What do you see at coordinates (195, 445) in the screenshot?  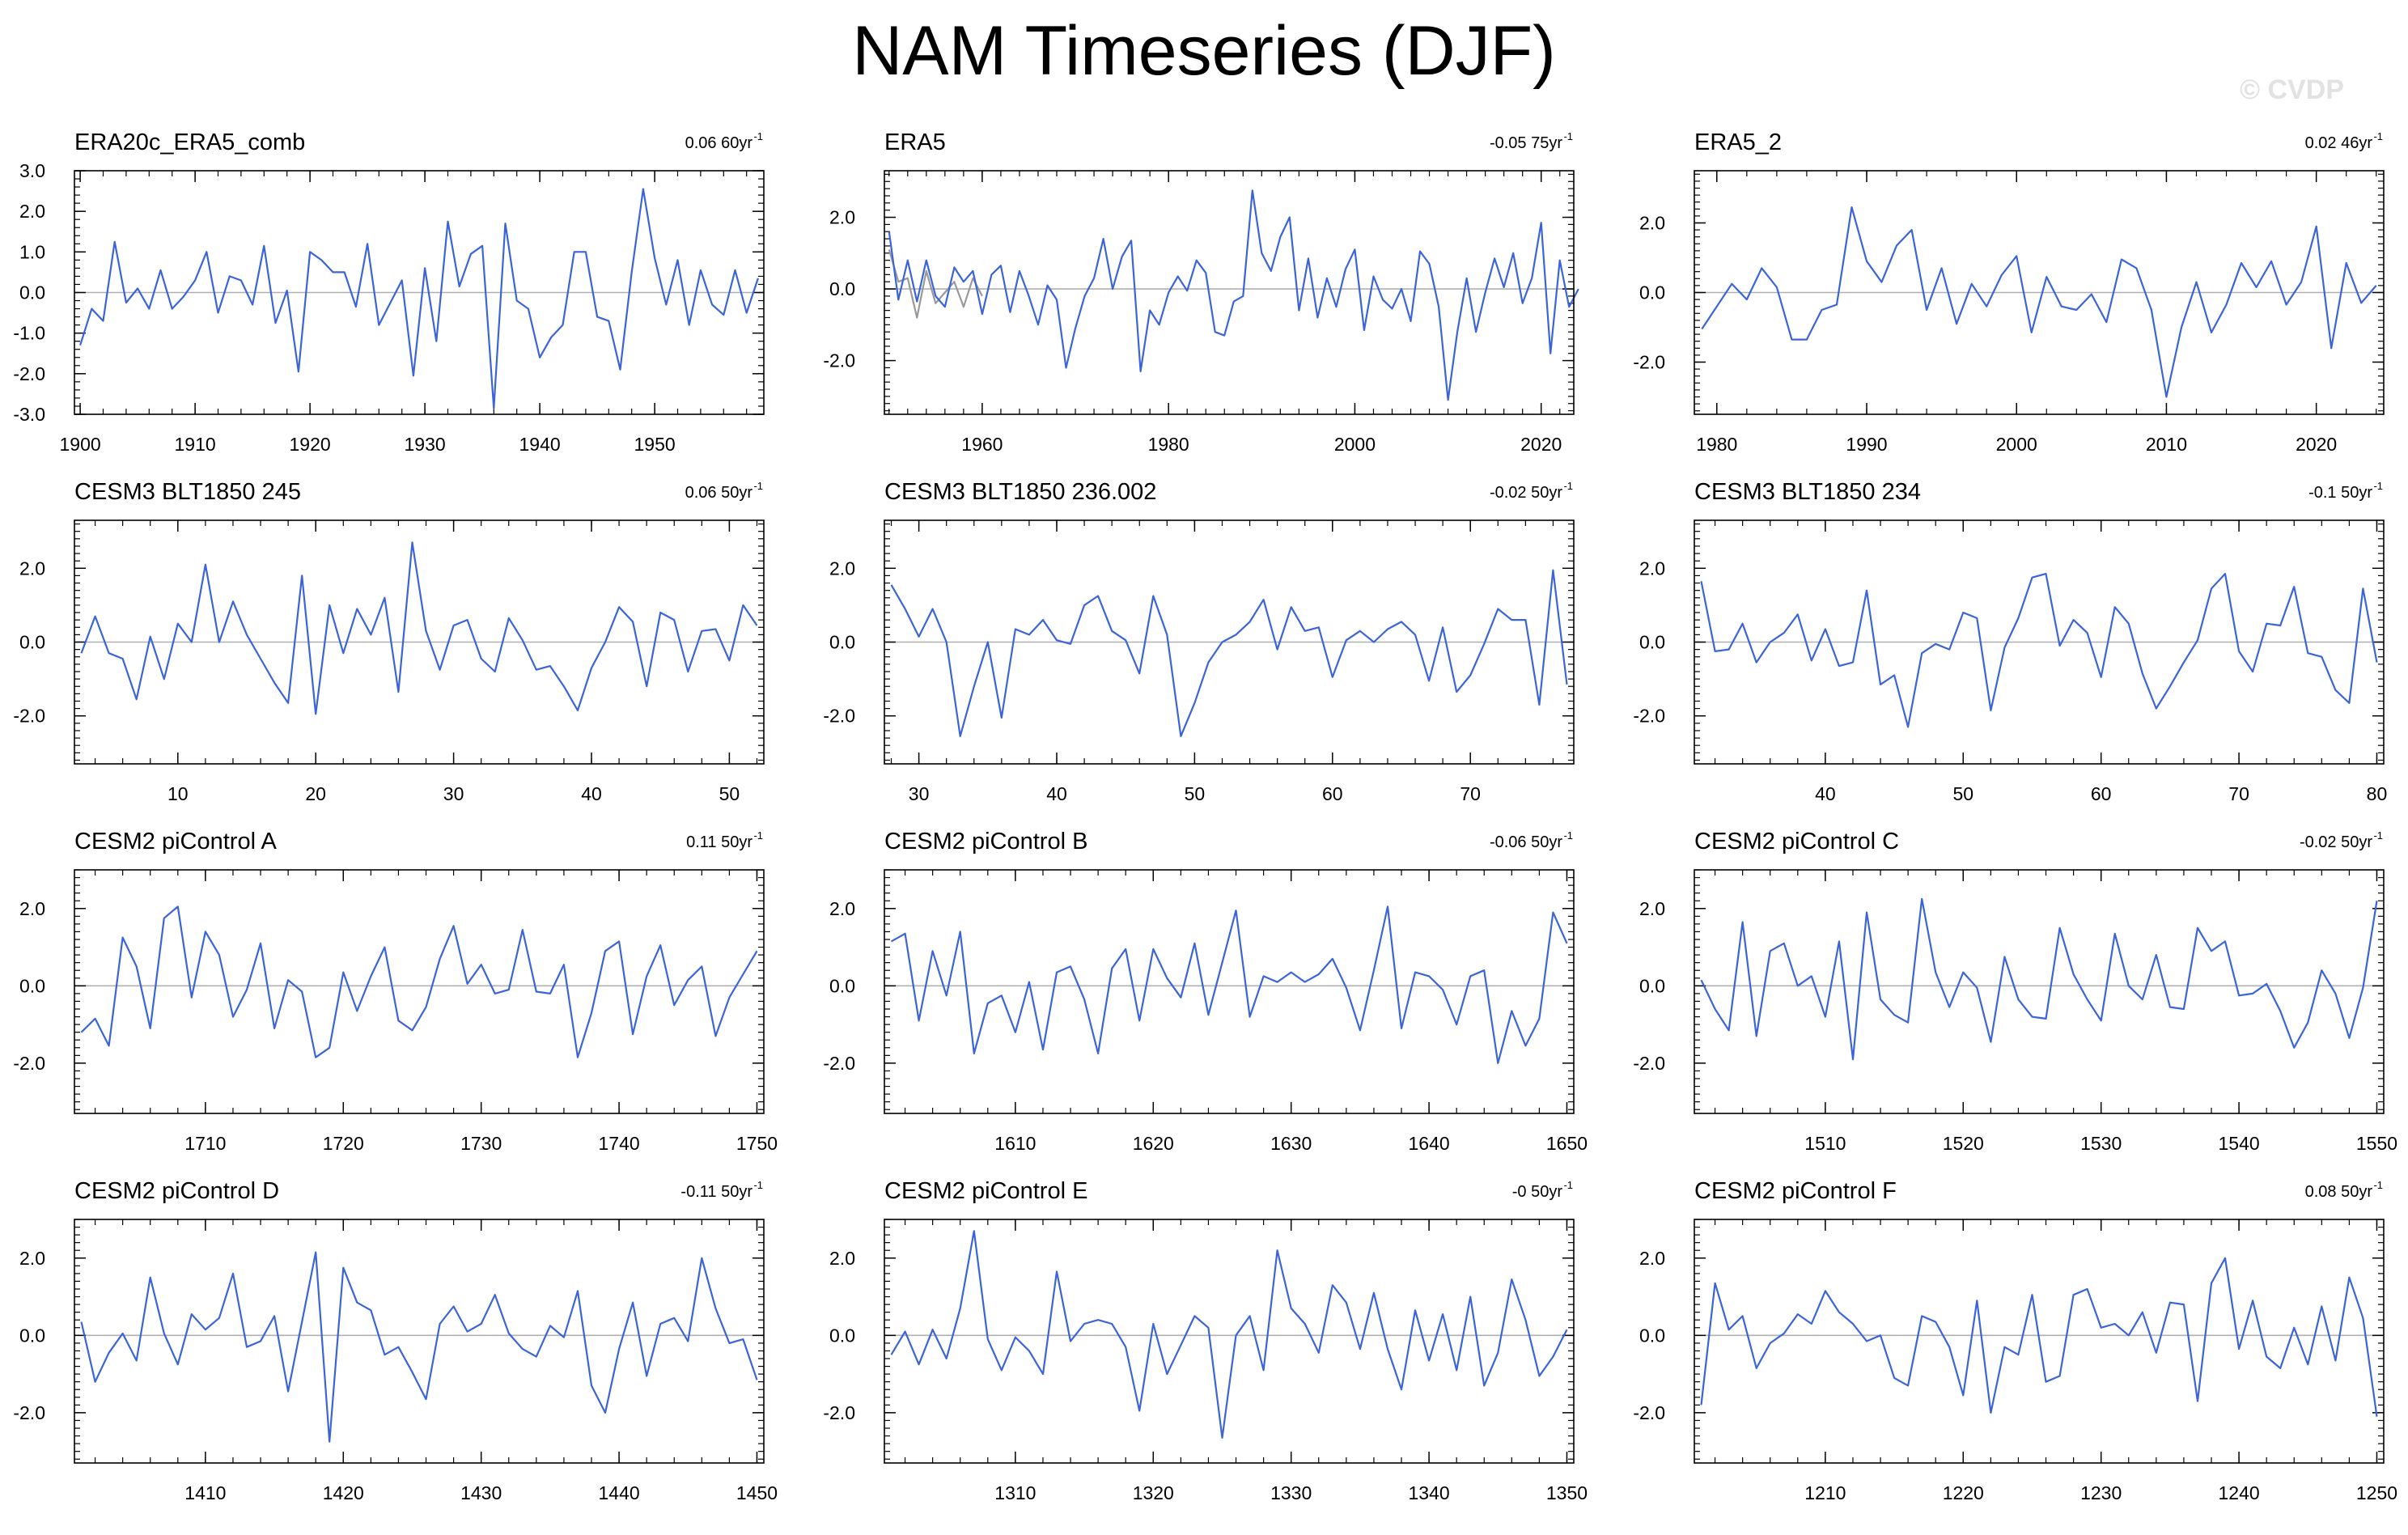 I see `x-tick-label: 1910` at bounding box center [195, 445].